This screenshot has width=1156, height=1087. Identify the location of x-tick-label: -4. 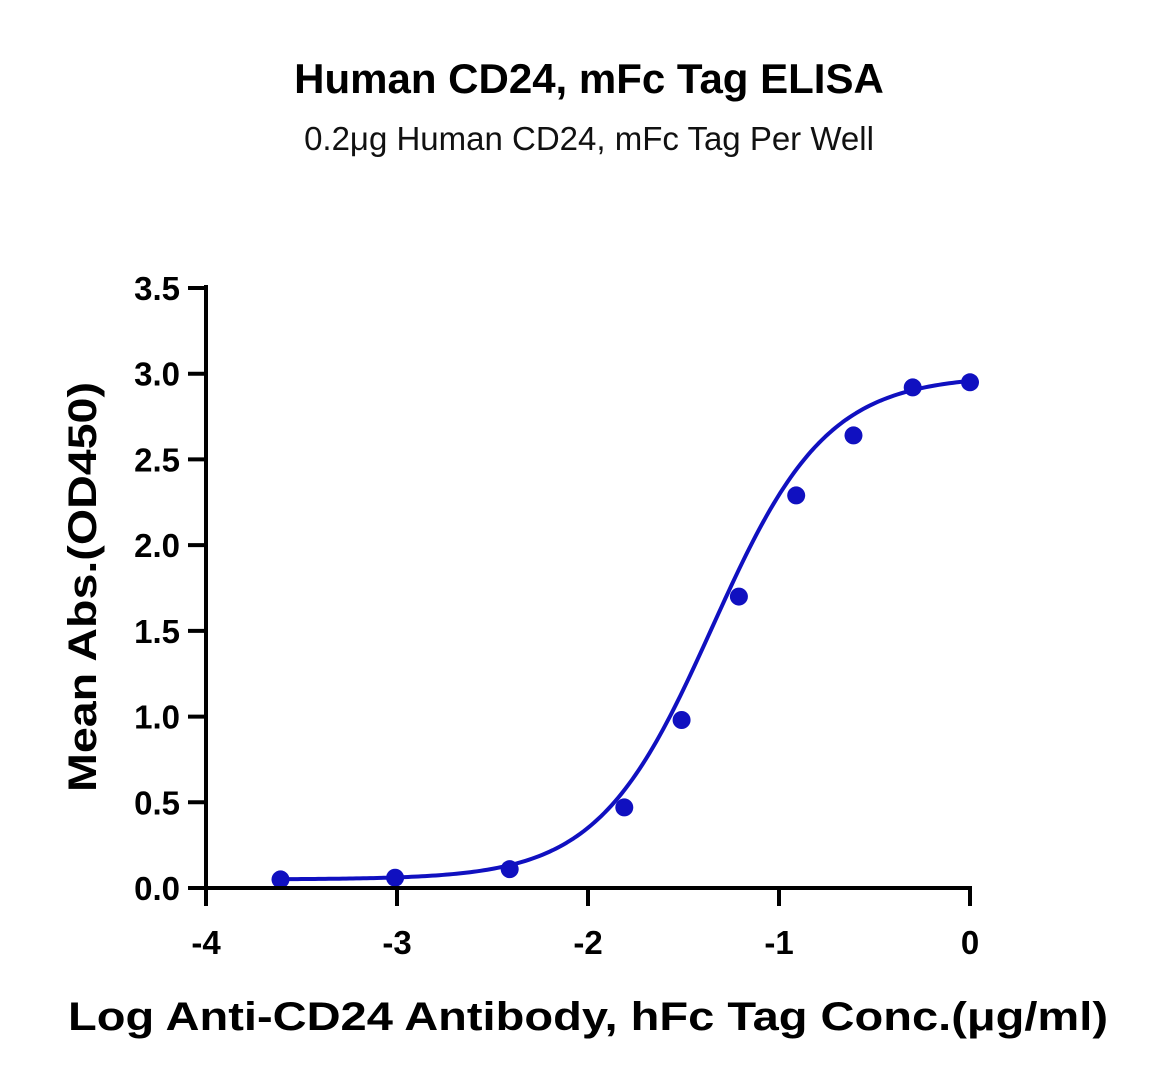
(206, 942).